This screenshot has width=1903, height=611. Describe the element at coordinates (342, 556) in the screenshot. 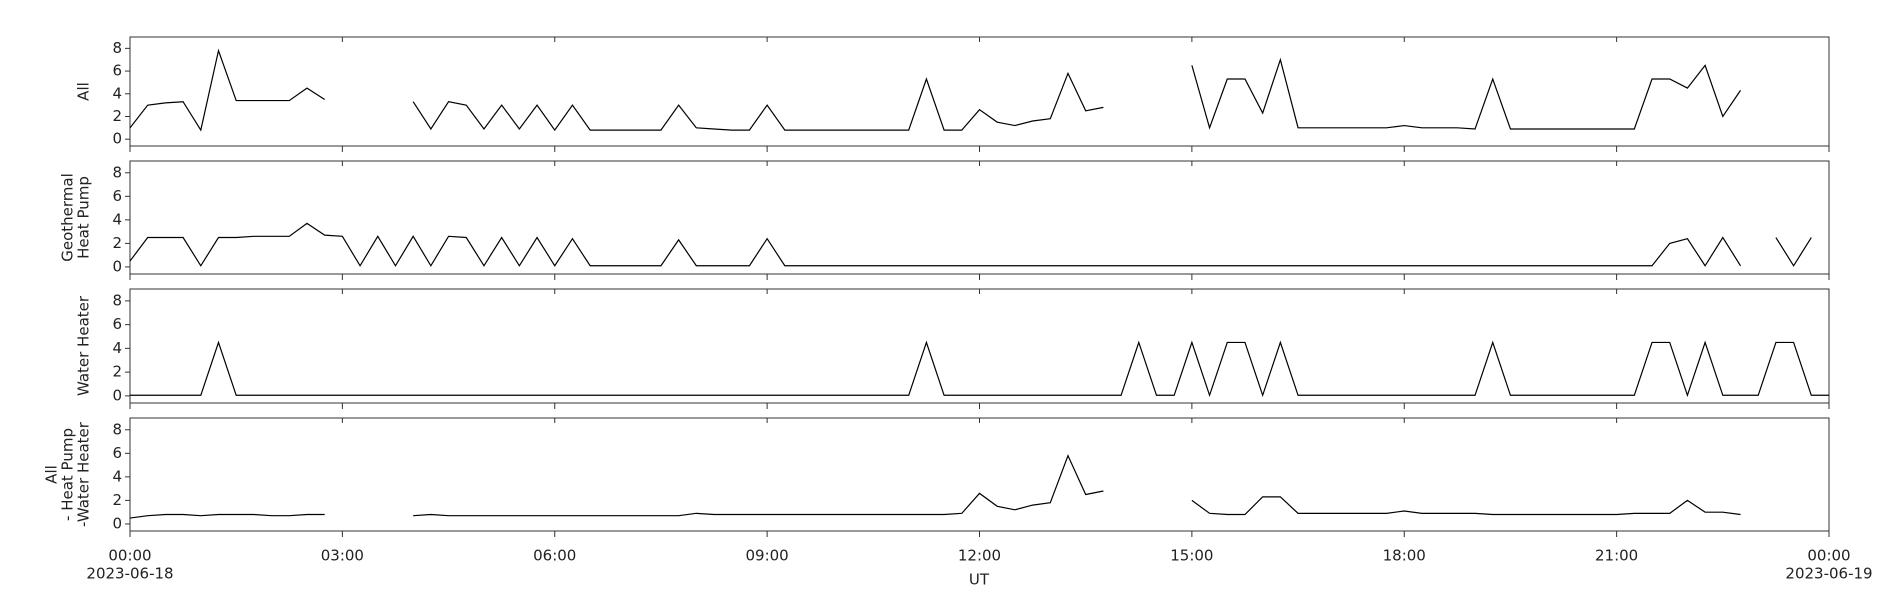

I see `x-tick-label: 03:00` at that location.